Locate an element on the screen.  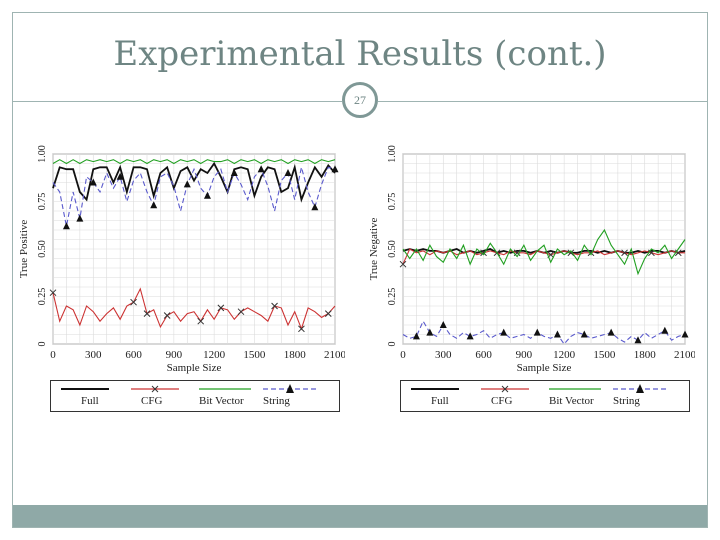
title-rule-left is located at coordinates (177, 101).